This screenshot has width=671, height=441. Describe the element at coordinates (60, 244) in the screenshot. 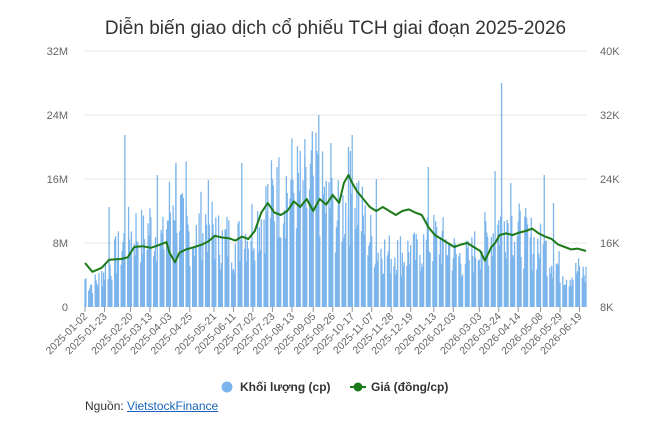

I see `y-left-tick-label: 8M` at that location.